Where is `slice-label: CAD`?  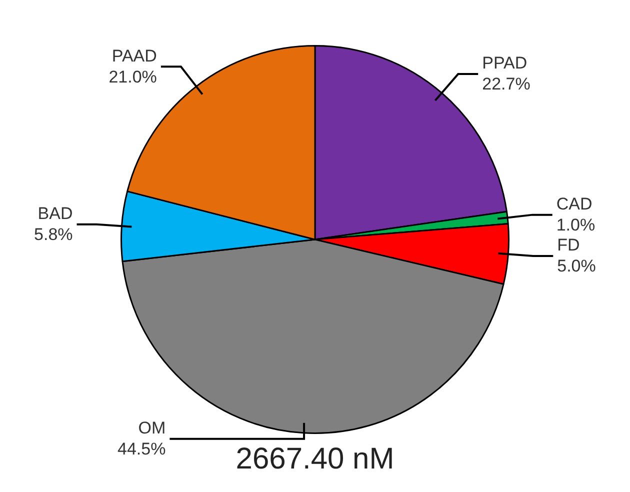 slice-label: CAD is located at coordinates (574, 204).